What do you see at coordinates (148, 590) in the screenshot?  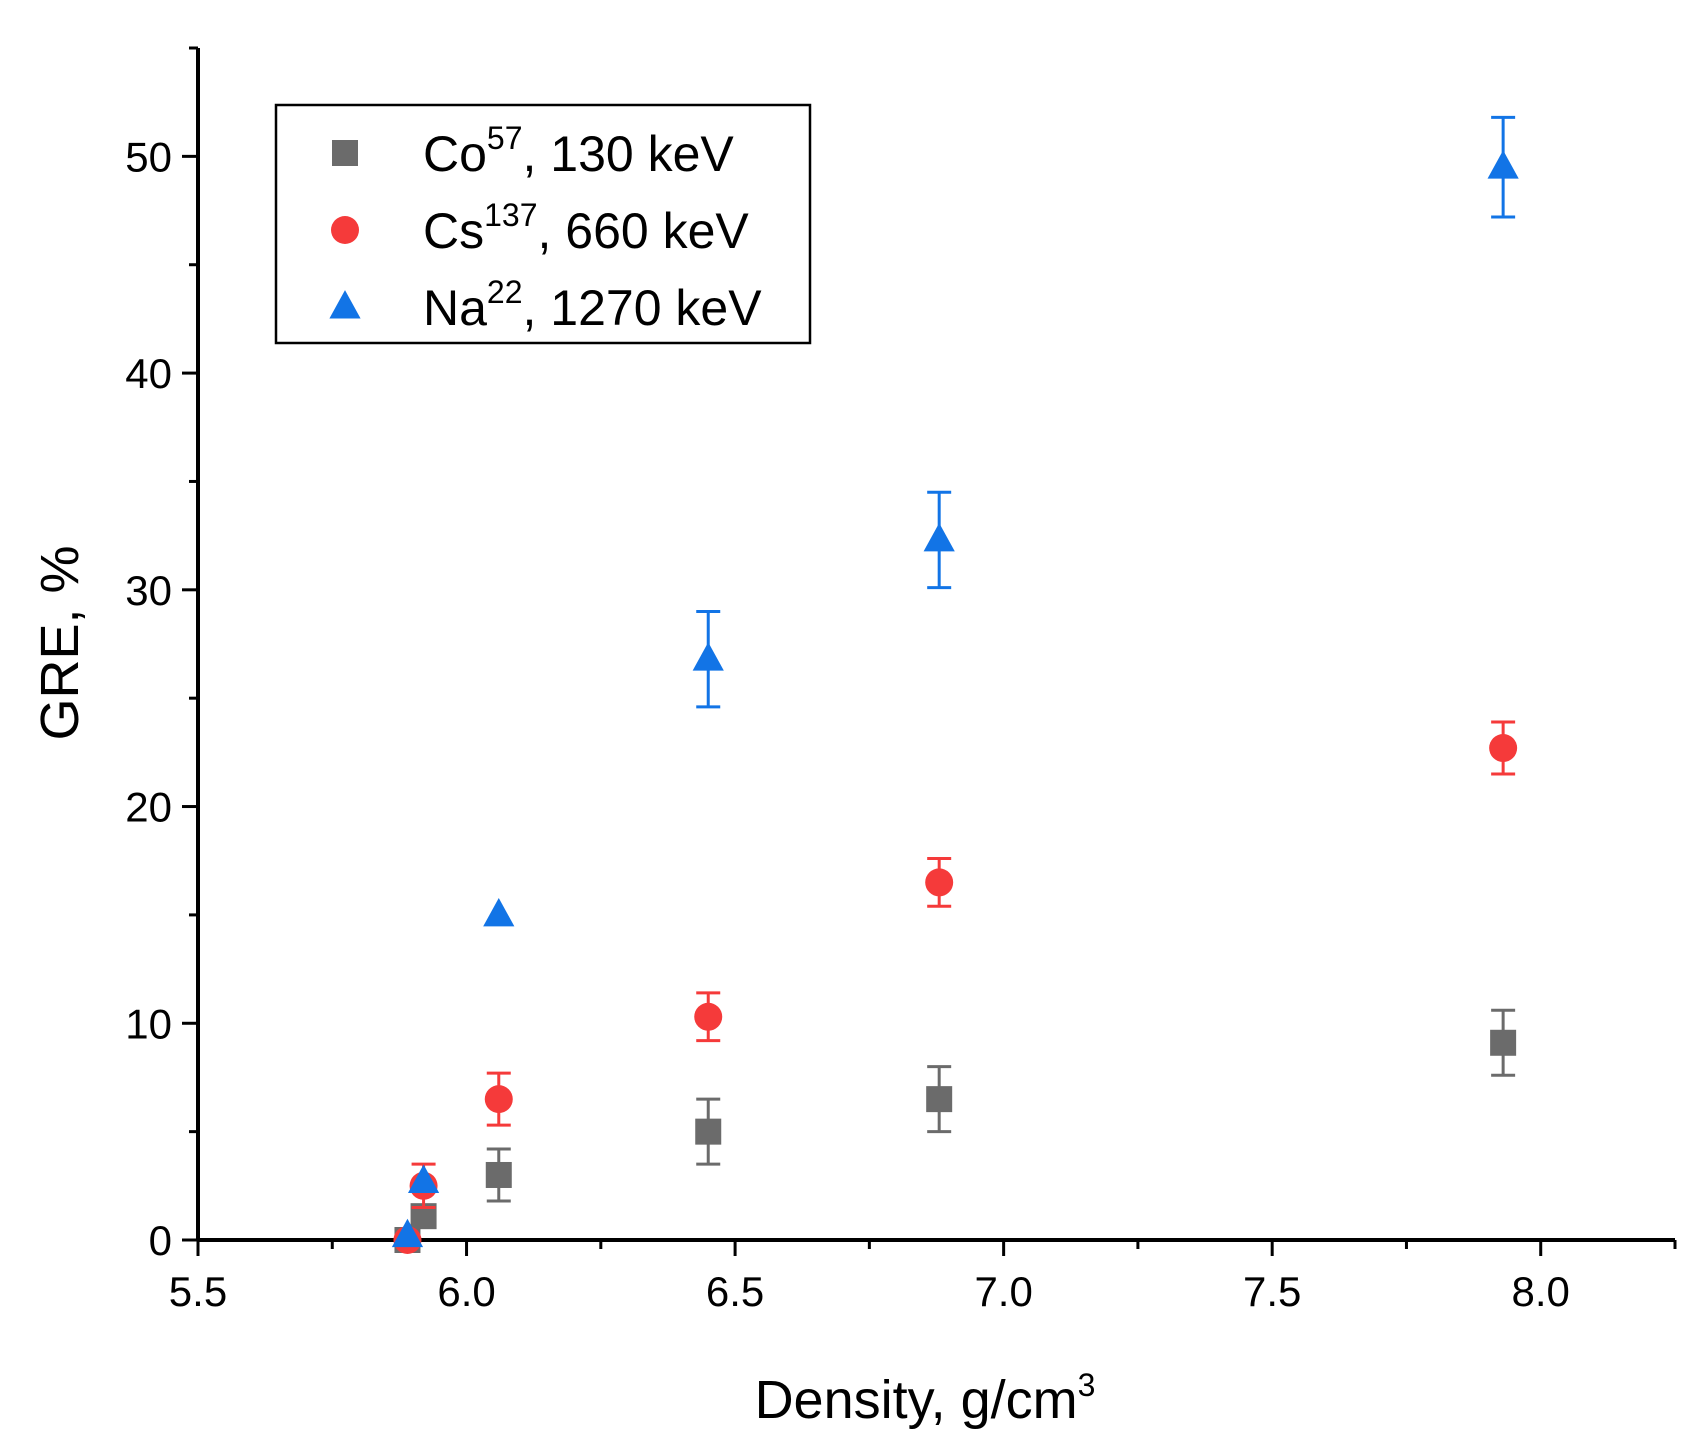 I see `y-tick-label: 30` at bounding box center [148, 590].